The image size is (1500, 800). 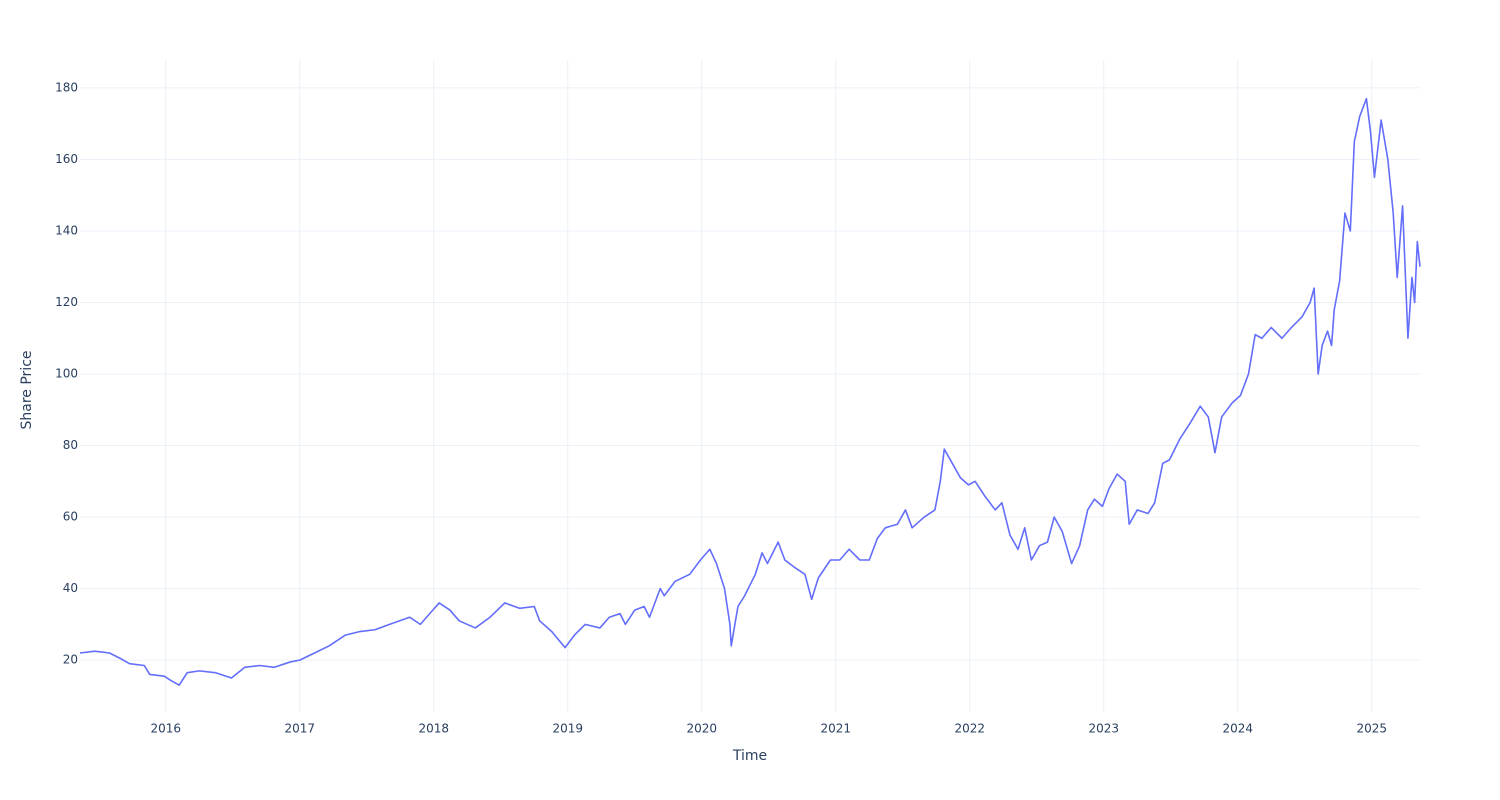 I want to click on y-tick-label: 60, so click(x=70, y=517).